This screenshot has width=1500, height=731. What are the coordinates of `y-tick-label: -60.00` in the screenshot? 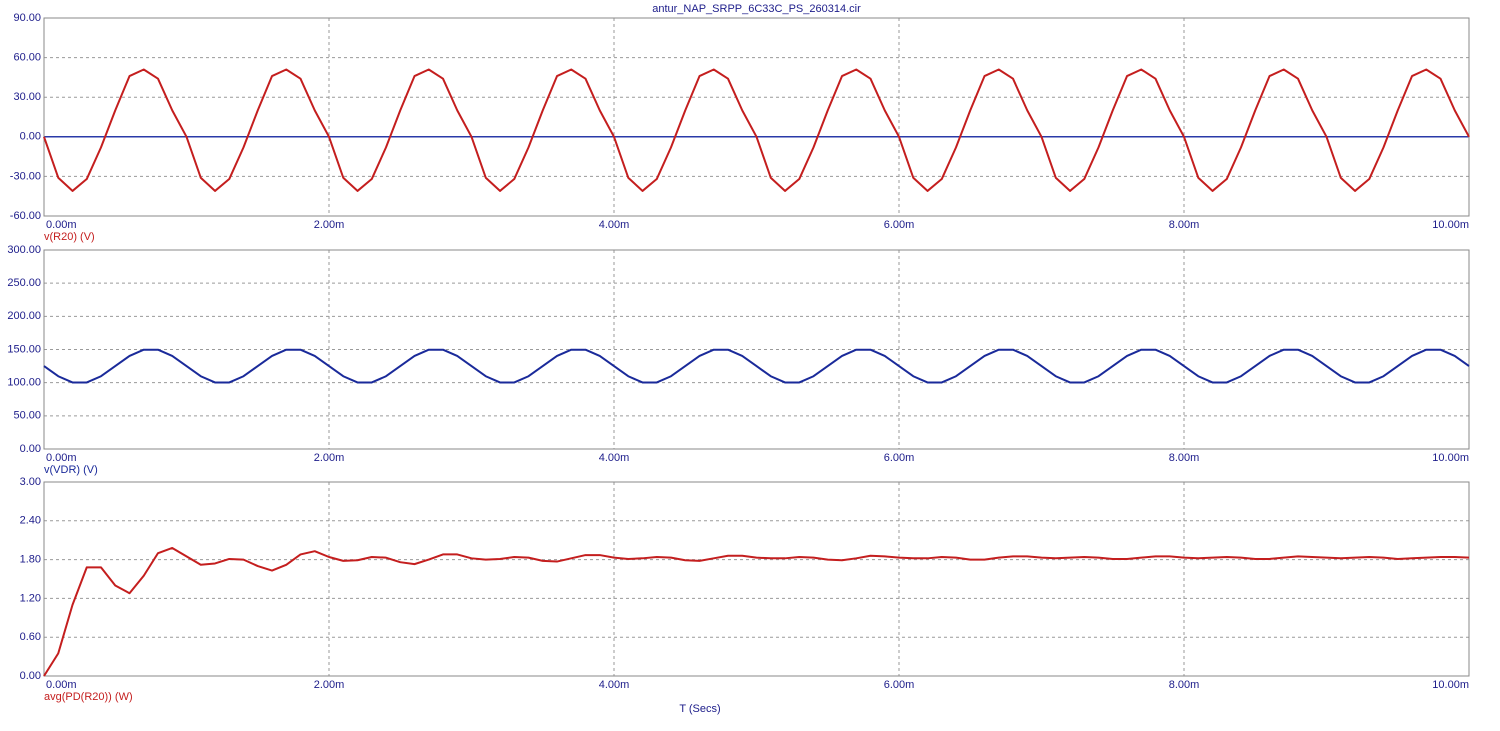 It's located at (25, 216).